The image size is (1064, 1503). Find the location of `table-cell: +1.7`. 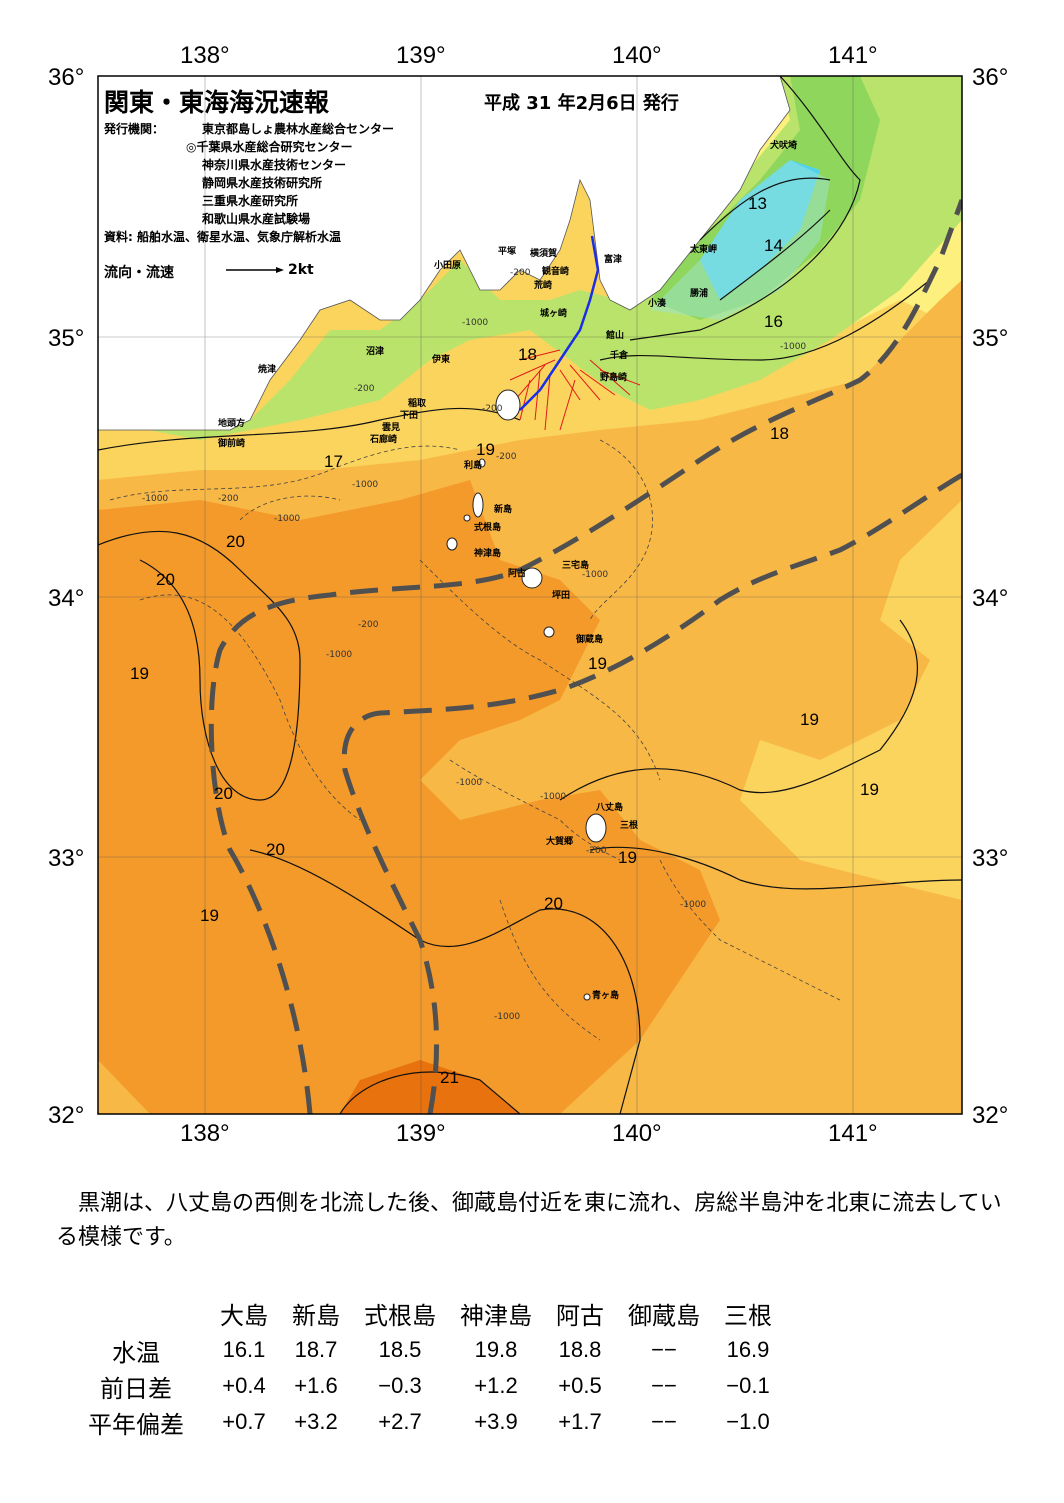

table-cell: +1.7 is located at coordinates (580, 1421).